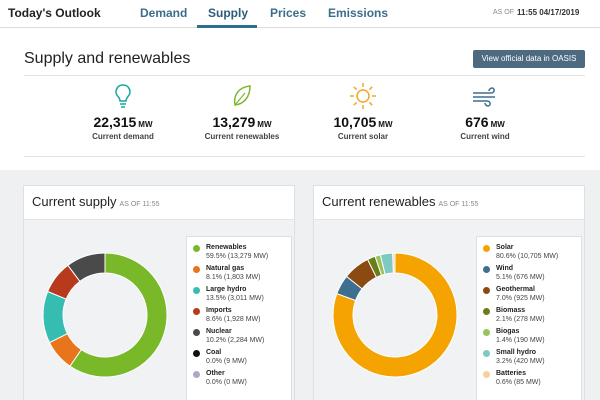 The height and width of the screenshot is (400, 600). I want to click on legend-value: 0.6% (85 MW), so click(518, 382).